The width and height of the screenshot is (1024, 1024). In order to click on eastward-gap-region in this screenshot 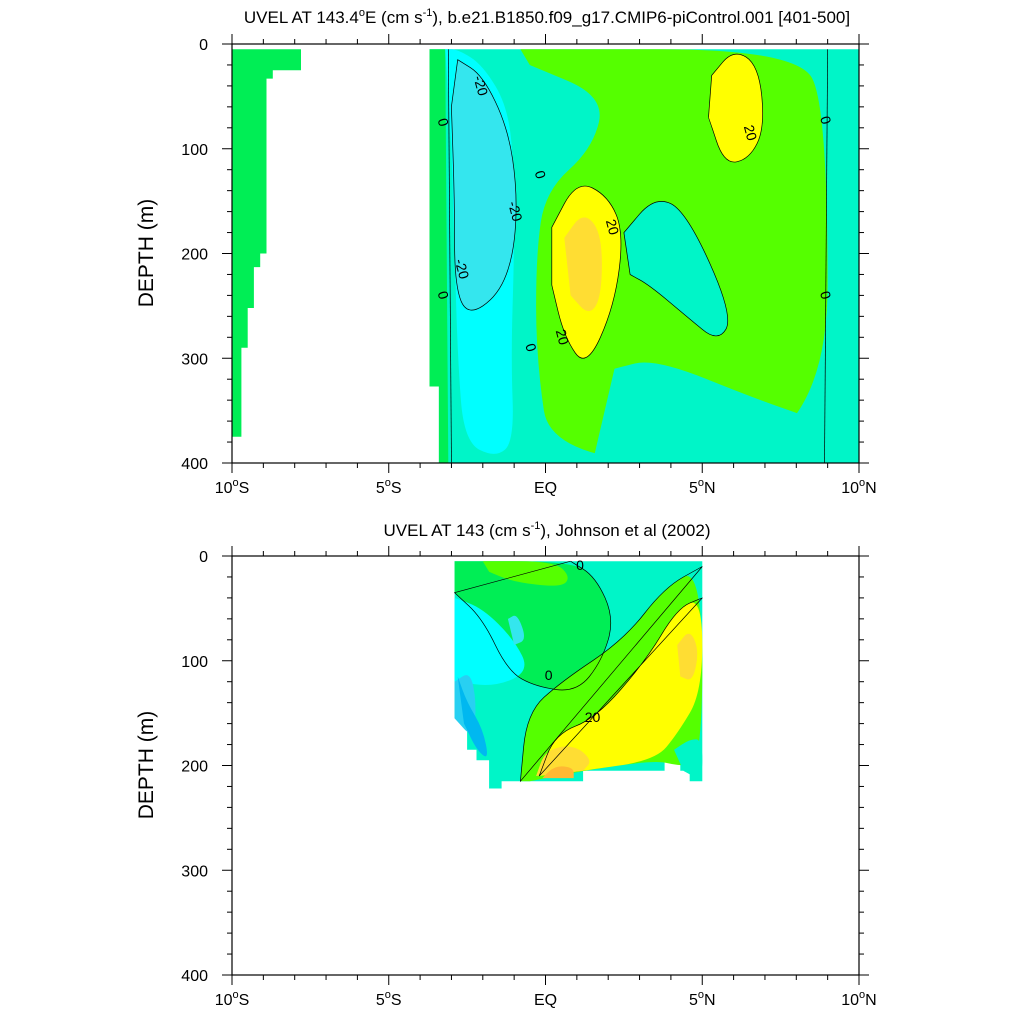, I will do `click(675, 268)`.